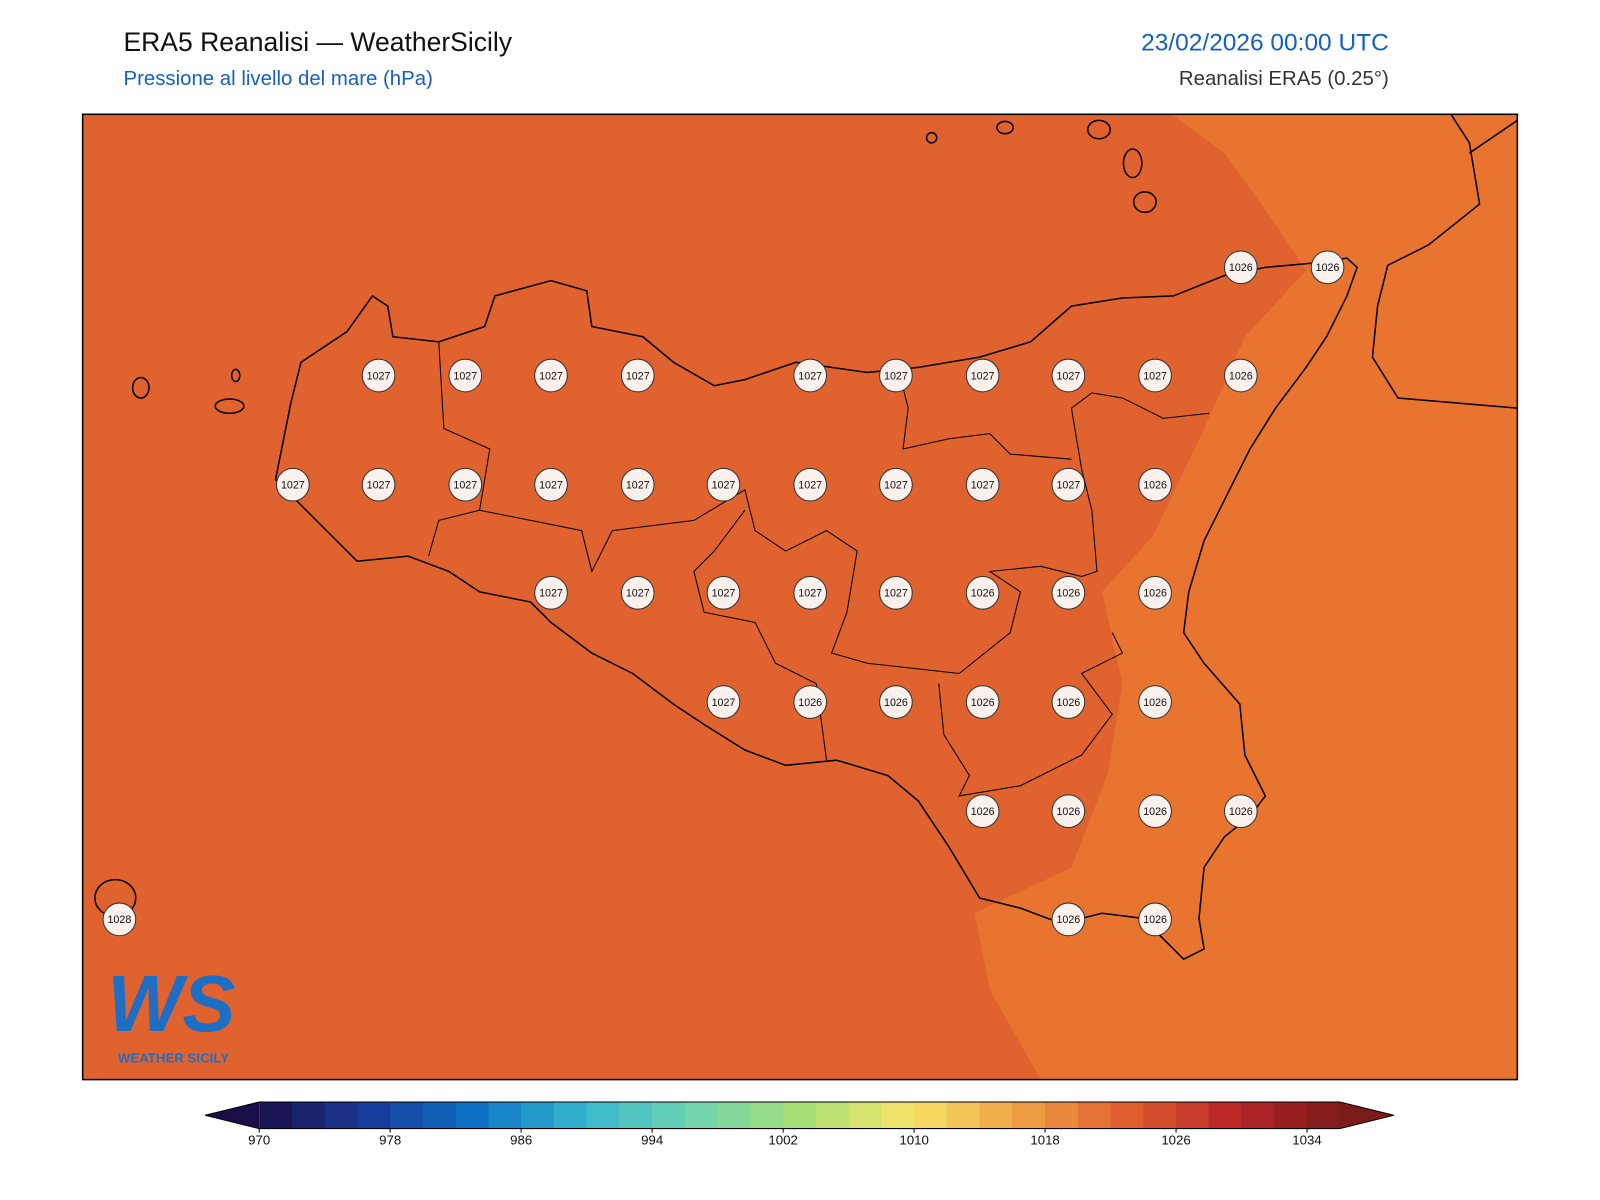  What do you see at coordinates (521, 1139) in the screenshot?
I see `colorbar-tick-label: 986` at bounding box center [521, 1139].